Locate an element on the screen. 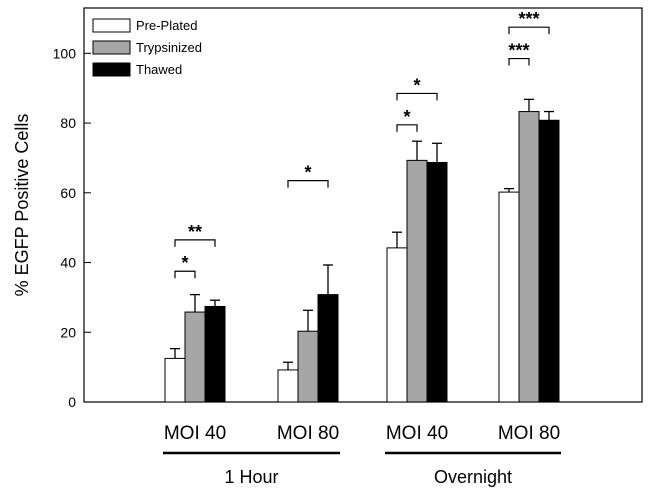  group-label: 1 Hour is located at coordinates (251, 477).